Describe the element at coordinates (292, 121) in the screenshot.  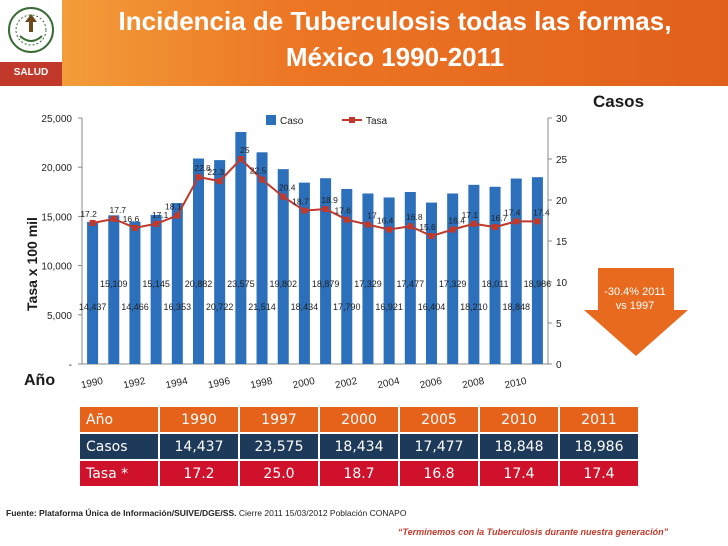
I see `legend-caso-label: Caso` at that location.